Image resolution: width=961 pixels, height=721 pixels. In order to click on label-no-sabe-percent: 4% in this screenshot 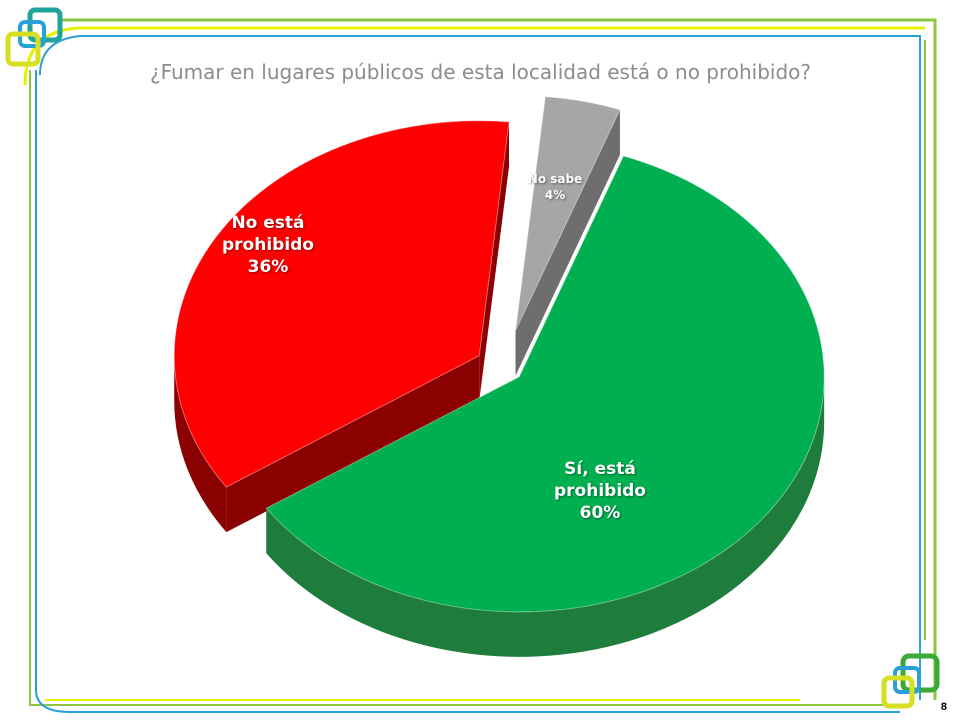, I will do `click(555, 194)`.